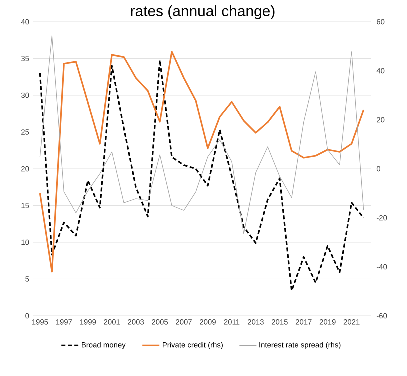  Describe the element at coordinates (203, 13) in the screenshot. I see `chart-title: rates (annual change)` at that location.